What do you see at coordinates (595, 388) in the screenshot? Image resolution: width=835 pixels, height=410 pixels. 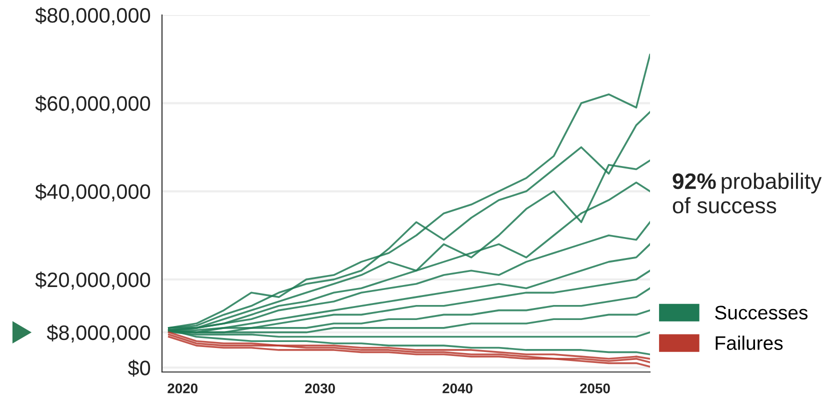 I see `x-tick-label: 2050` at bounding box center [595, 388].